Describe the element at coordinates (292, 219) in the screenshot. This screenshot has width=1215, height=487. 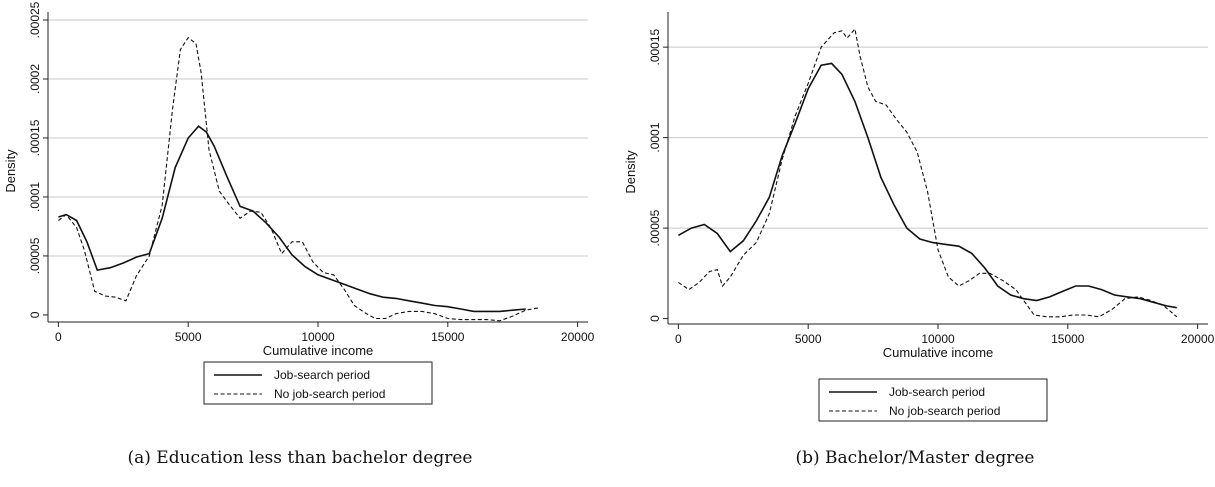
I see `series-line-job-search` at that location.